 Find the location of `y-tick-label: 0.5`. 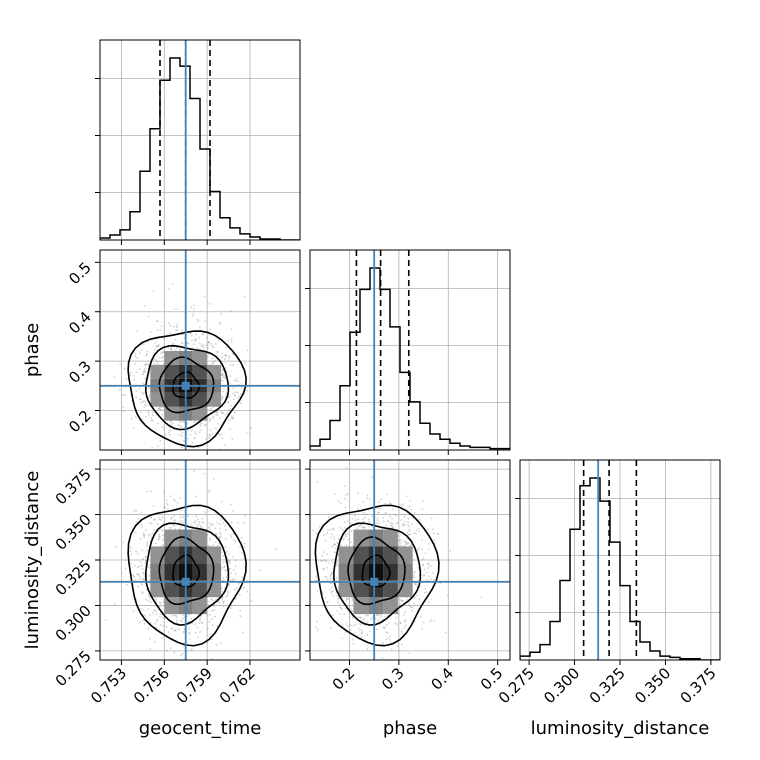

y-tick-label: 0.5 is located at coordinates (80, 273).